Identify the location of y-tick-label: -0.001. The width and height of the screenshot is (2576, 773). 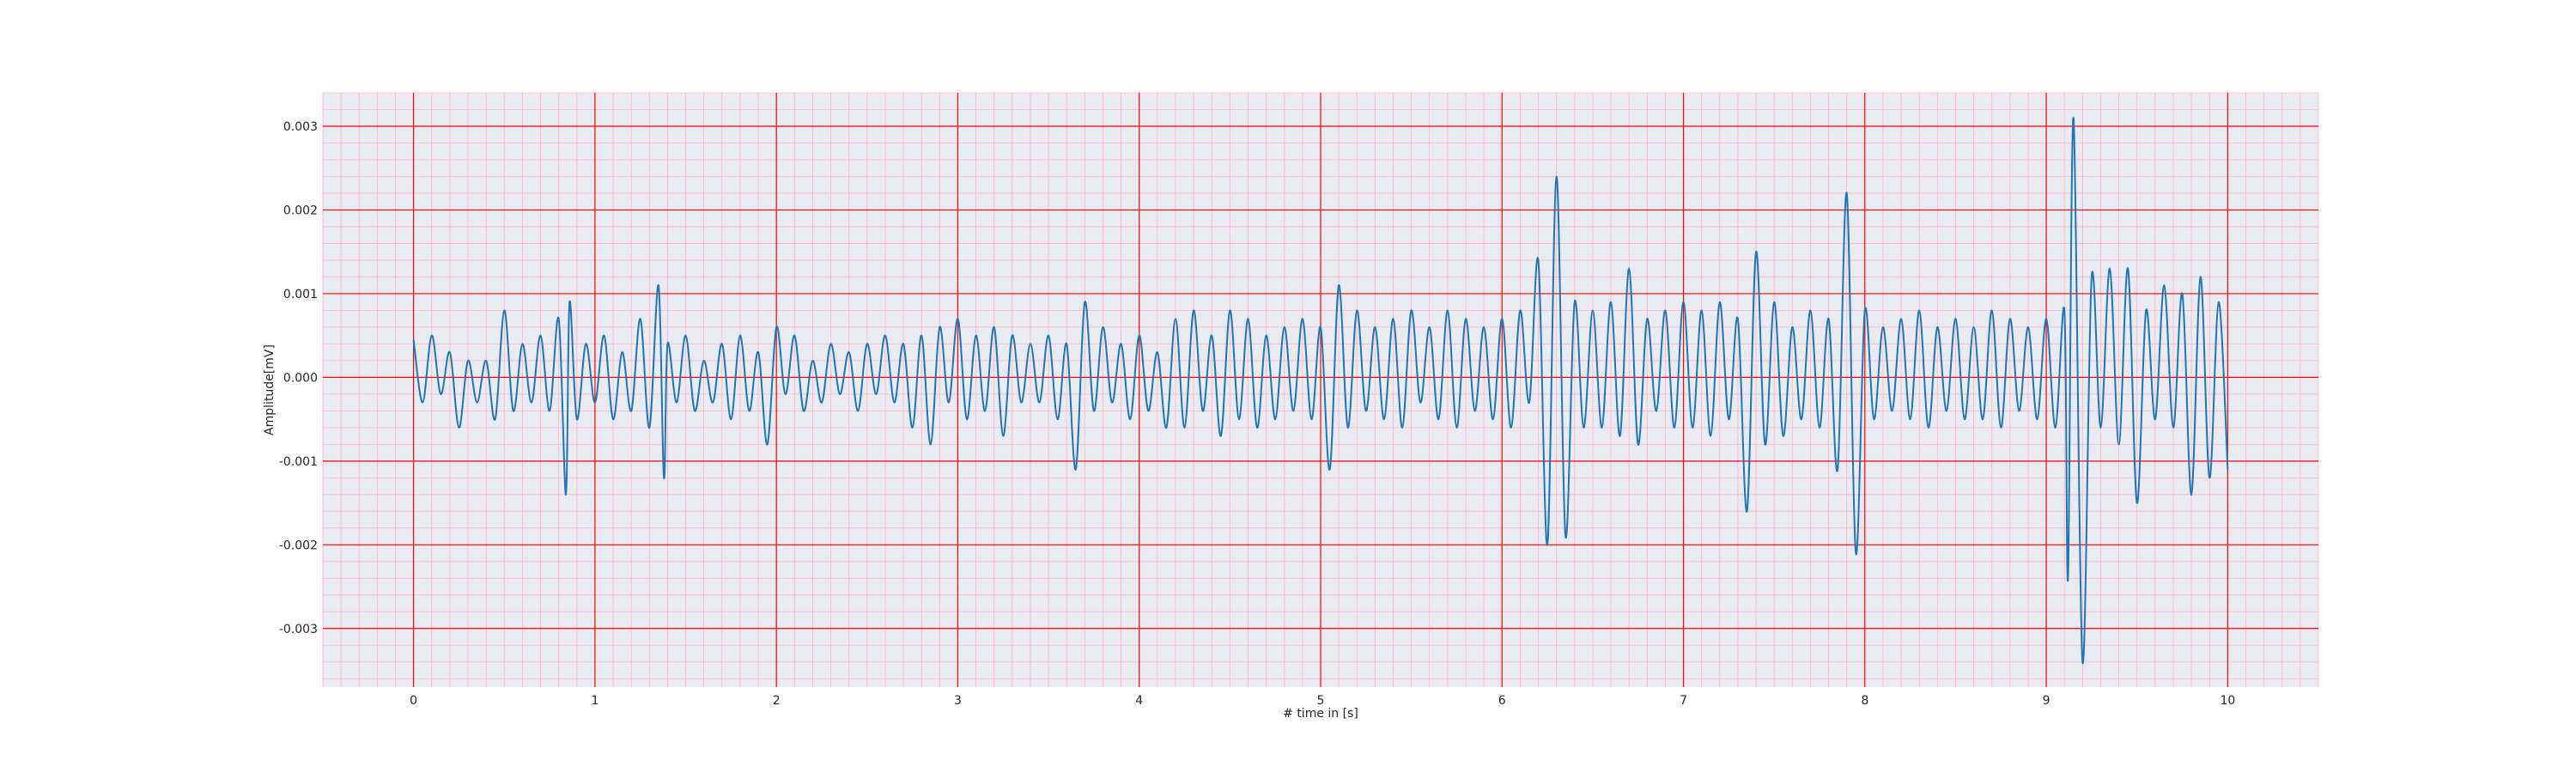
(298, 462).